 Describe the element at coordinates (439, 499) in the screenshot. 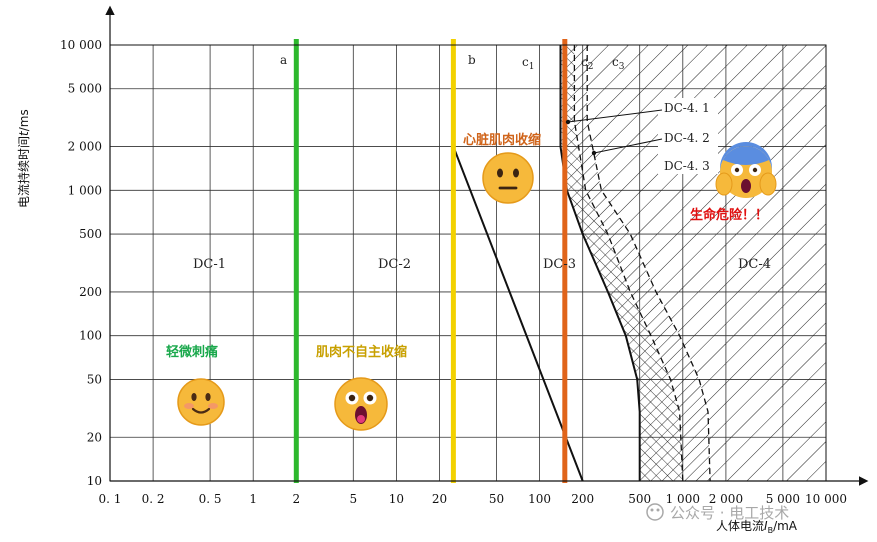

I see `x-tick-label: 20` at that location.